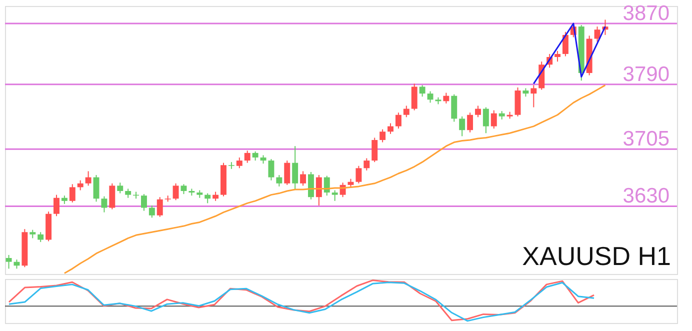  Describe the element at coordinates (646, 139) in the screenshot. I see `y-tick-label: 3705` at that location.